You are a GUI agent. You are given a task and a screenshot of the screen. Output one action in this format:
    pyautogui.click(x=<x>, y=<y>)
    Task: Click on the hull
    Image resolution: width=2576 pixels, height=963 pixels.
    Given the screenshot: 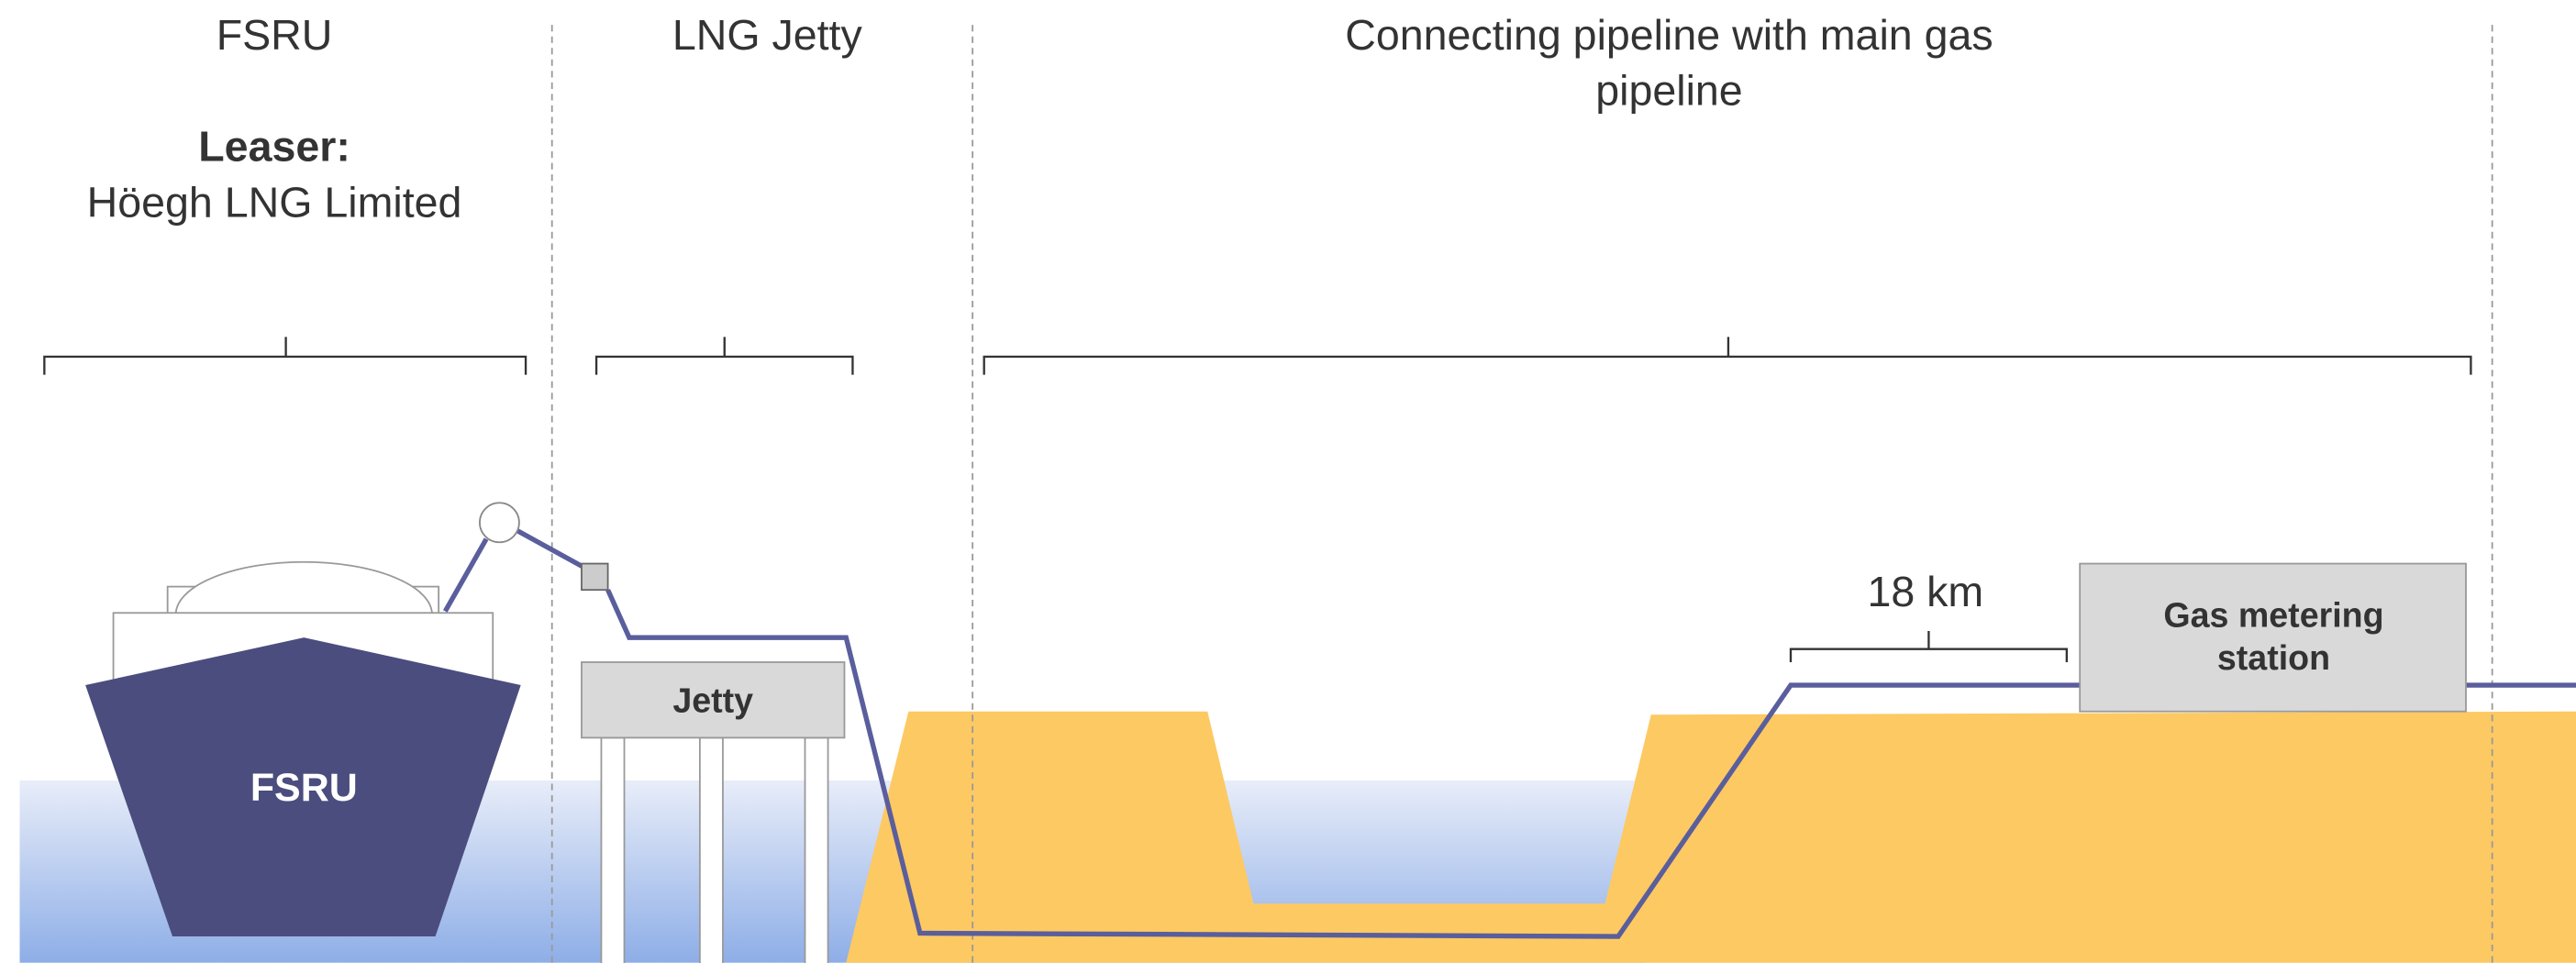 What is the action you would take?
    pyautogui.click(x=303, y=787)
    